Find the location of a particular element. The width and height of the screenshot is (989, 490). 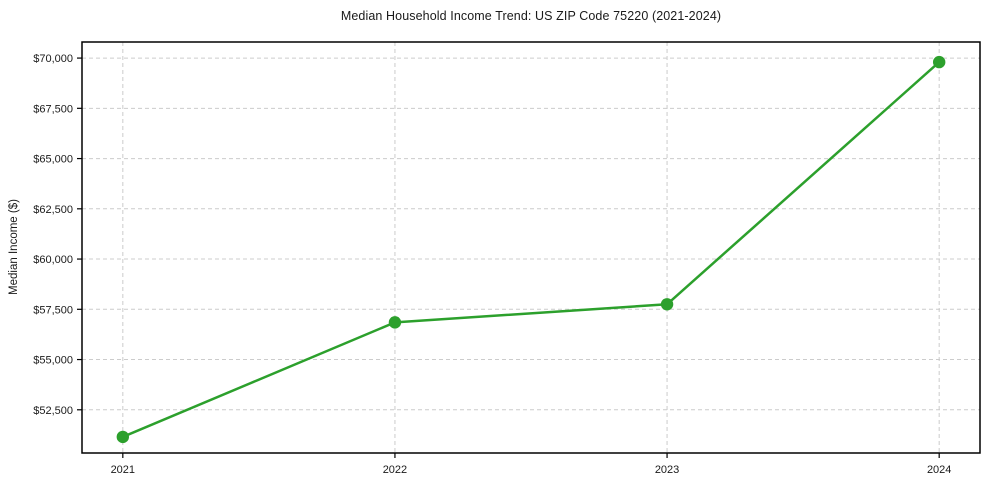

x-tick-label: 2022 is located at coordinates (395, 470).